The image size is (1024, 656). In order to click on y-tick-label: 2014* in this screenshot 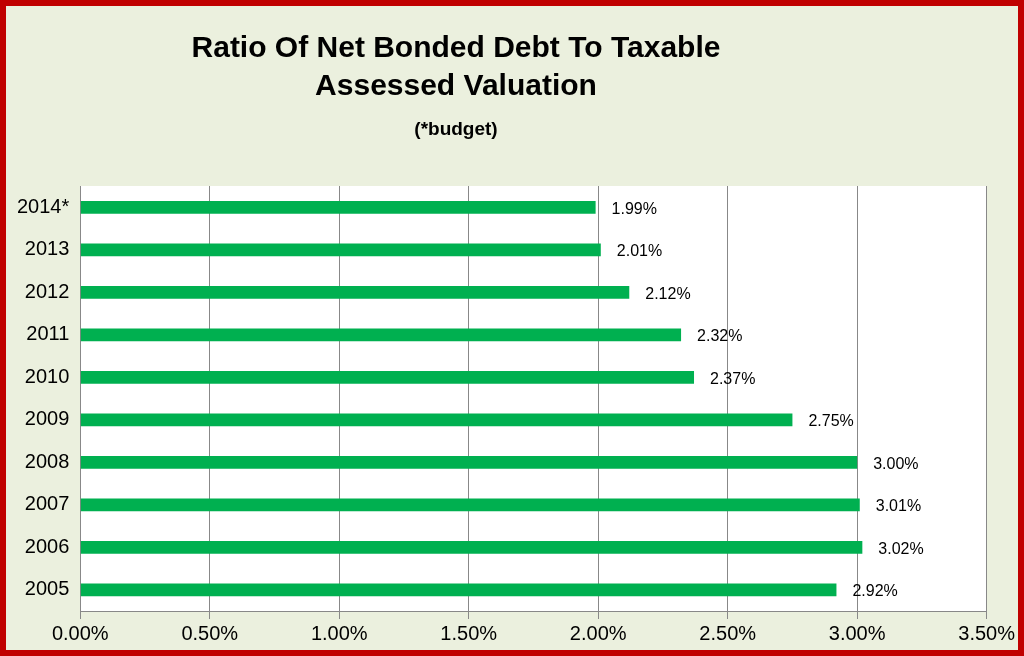, I will do `click(43, 205)`.